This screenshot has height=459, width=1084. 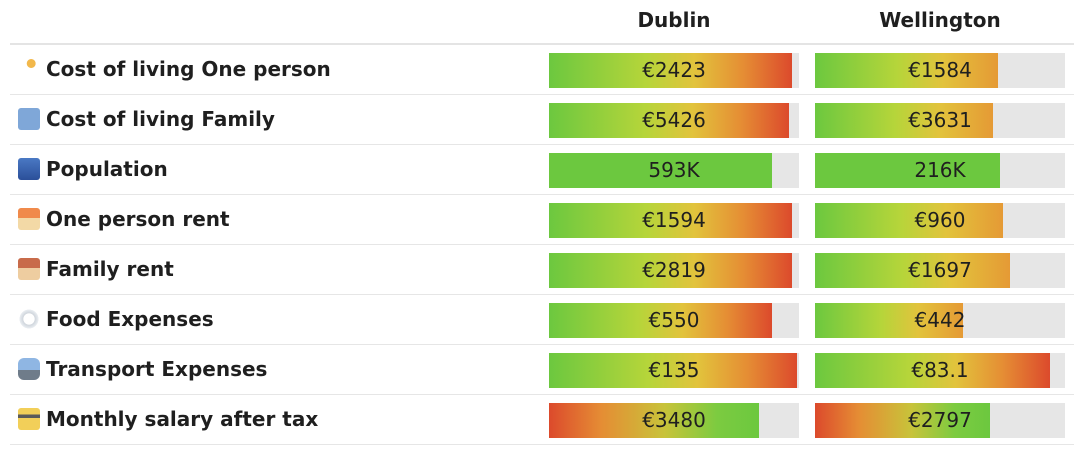 I want to click on wellington-value-bar: €1697, so click(x=940, y=270).